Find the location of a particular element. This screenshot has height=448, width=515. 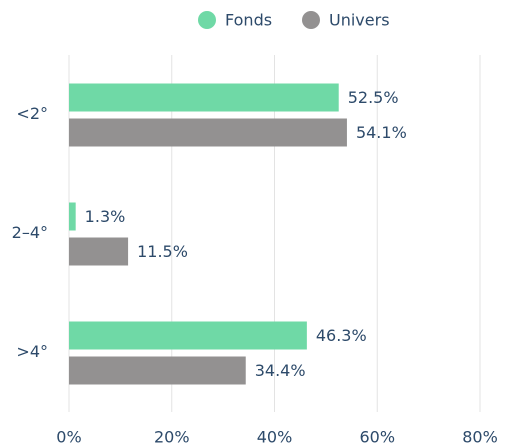

value-label: 54.1% is located at coordinates (381, 132).